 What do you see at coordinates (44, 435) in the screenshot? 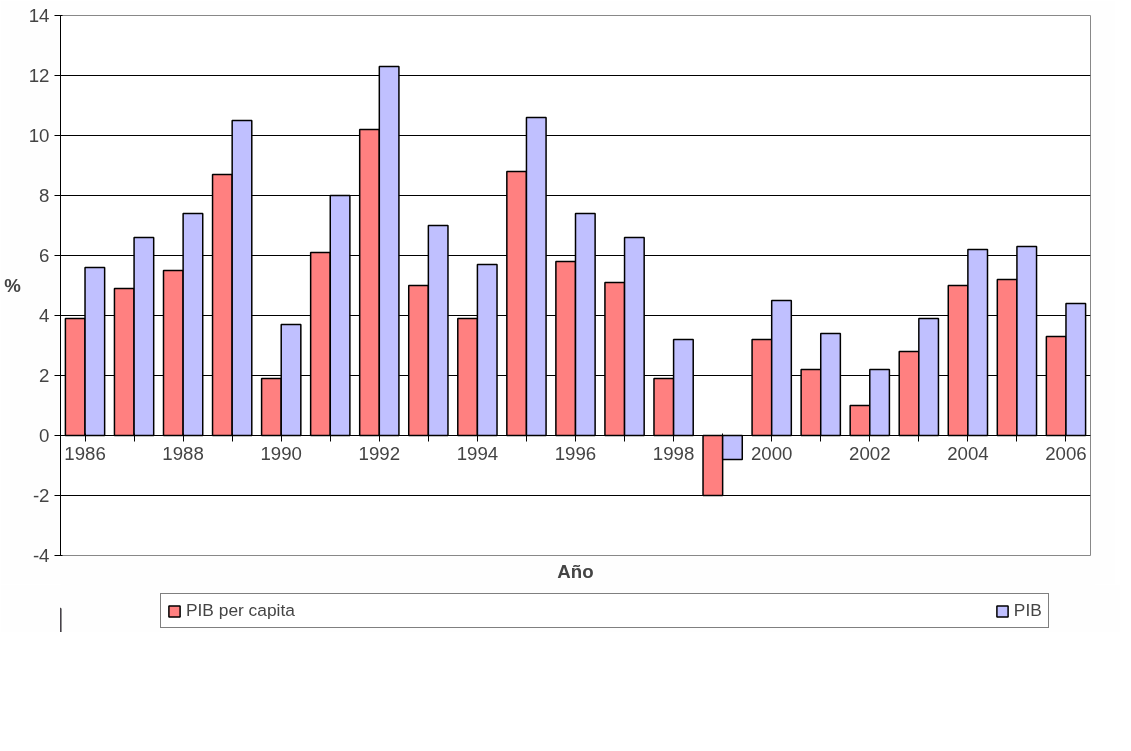
I see `y-tick-label: 0` at bounding box center [44, 435].